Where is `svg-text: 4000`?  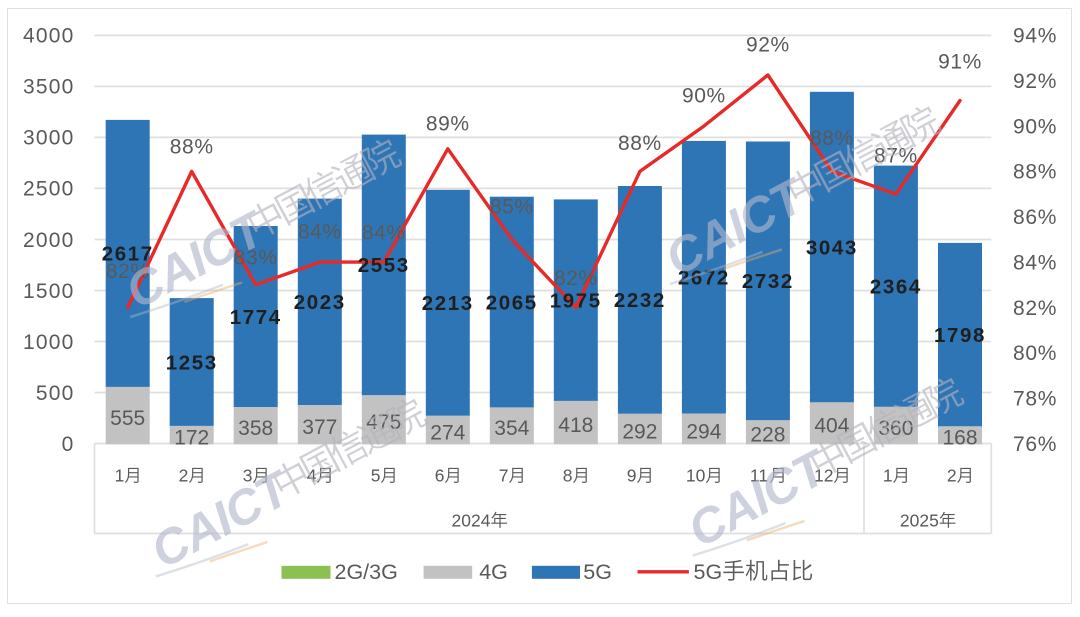
svg-text: 4000 is located at coordinates (49, 36).